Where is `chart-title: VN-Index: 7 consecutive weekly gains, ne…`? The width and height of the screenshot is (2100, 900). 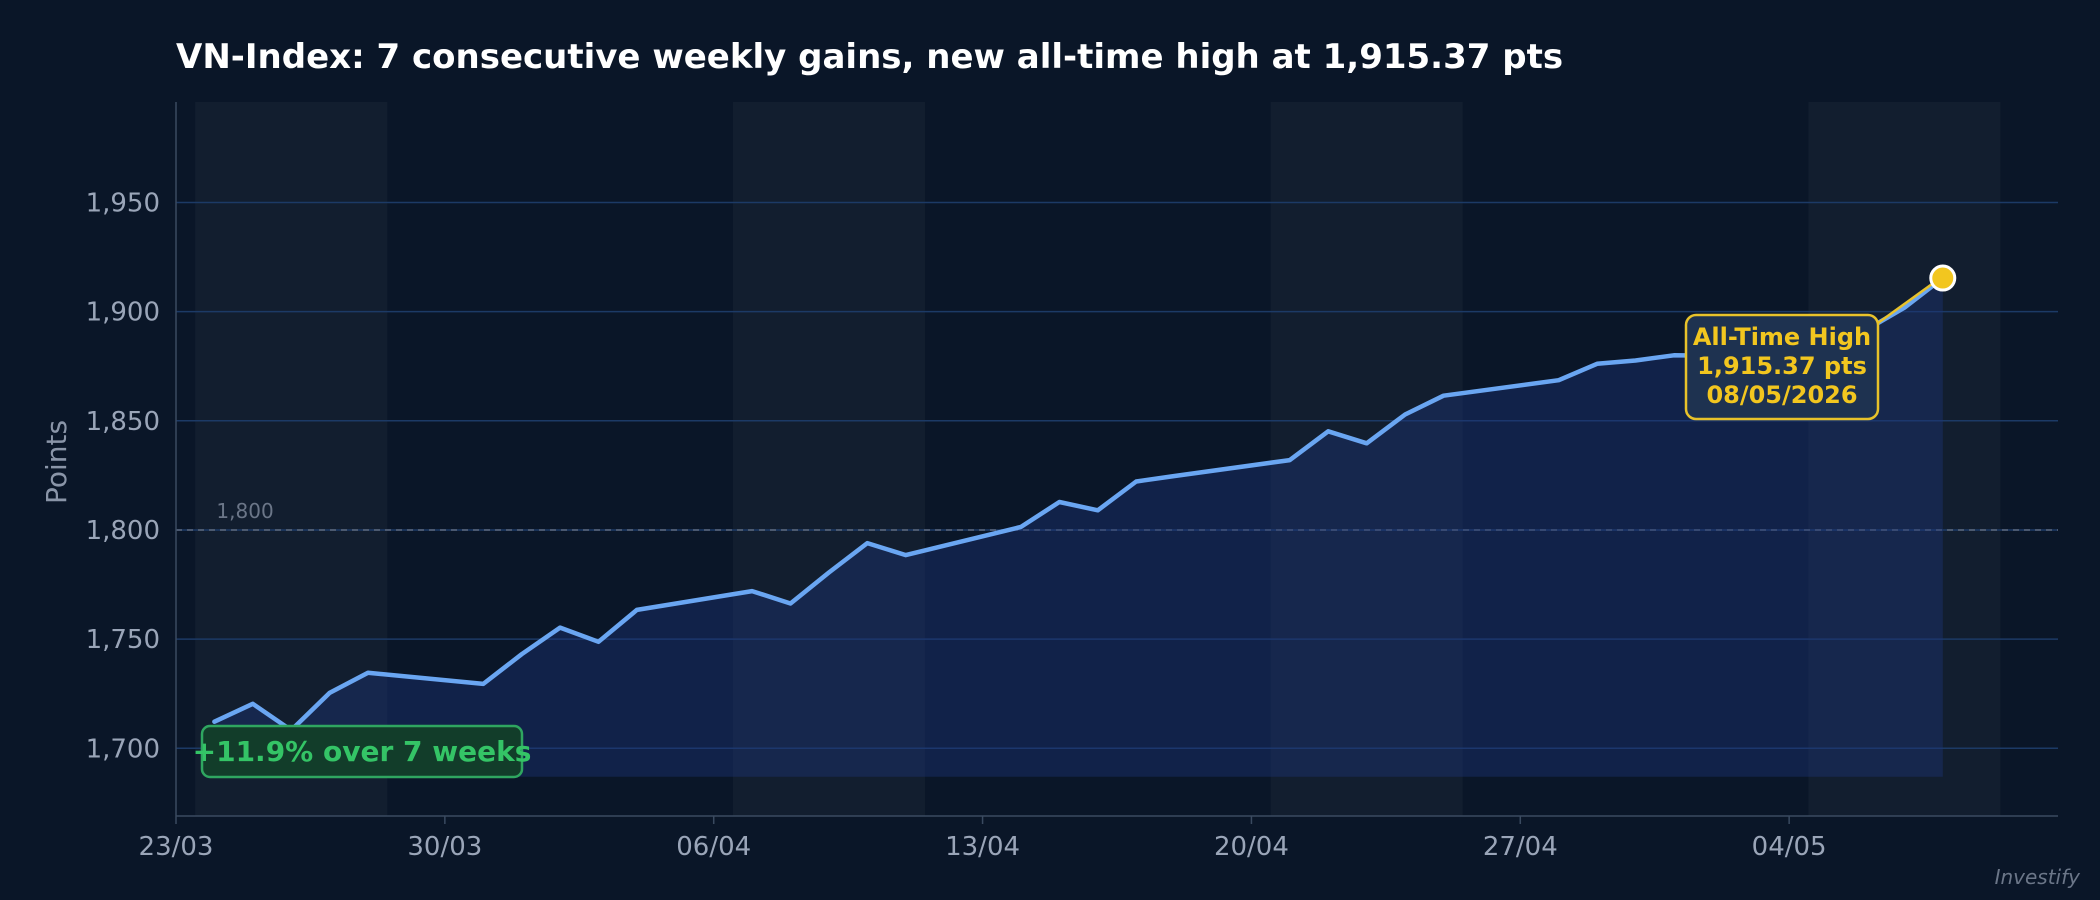
chart-title: VN-Index: 7 consecutive weekly gains, ne… is located at coordinates (869, 57).